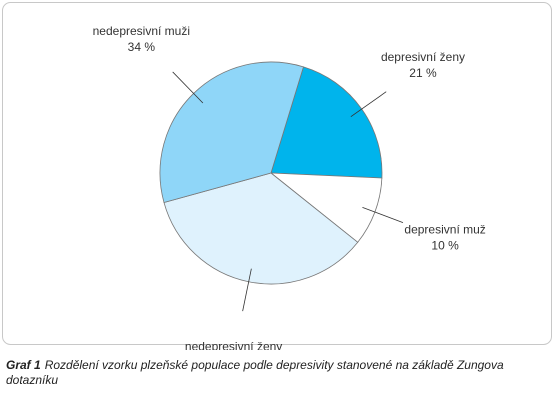 This screenshot has height=402, width=555. Describe the element at coordinates (23, 365) in the screenshot. I see `caption-label: Graf 1` at that location.